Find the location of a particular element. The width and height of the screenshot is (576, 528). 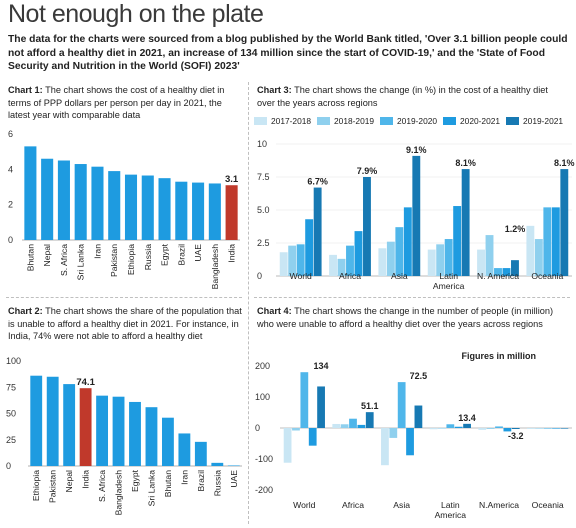

category-label: America is located at coordinates (449, 286).